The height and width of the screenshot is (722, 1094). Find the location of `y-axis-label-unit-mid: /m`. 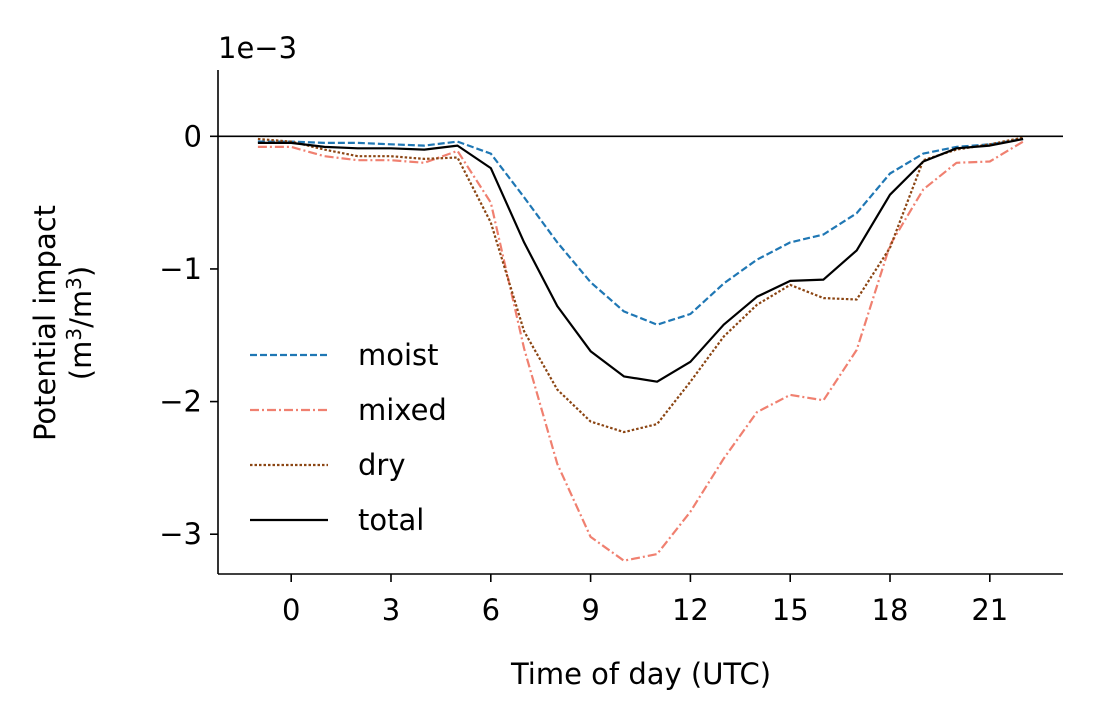

y-axis-label-unit-mid: /m is located at coordinates (81, 309).